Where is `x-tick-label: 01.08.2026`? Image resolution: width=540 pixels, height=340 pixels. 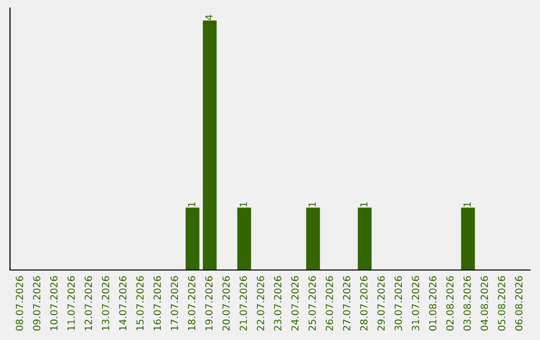 x-tick-label: 01.08.2026 is located at coordinates (432, 303).